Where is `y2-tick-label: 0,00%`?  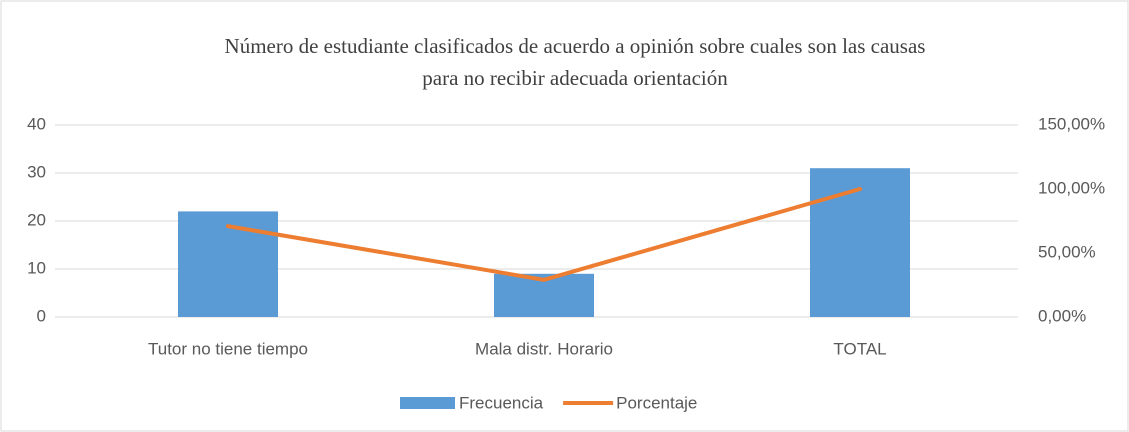 y2-tick-label: 0,00% is located at coordinates (1062, 315).